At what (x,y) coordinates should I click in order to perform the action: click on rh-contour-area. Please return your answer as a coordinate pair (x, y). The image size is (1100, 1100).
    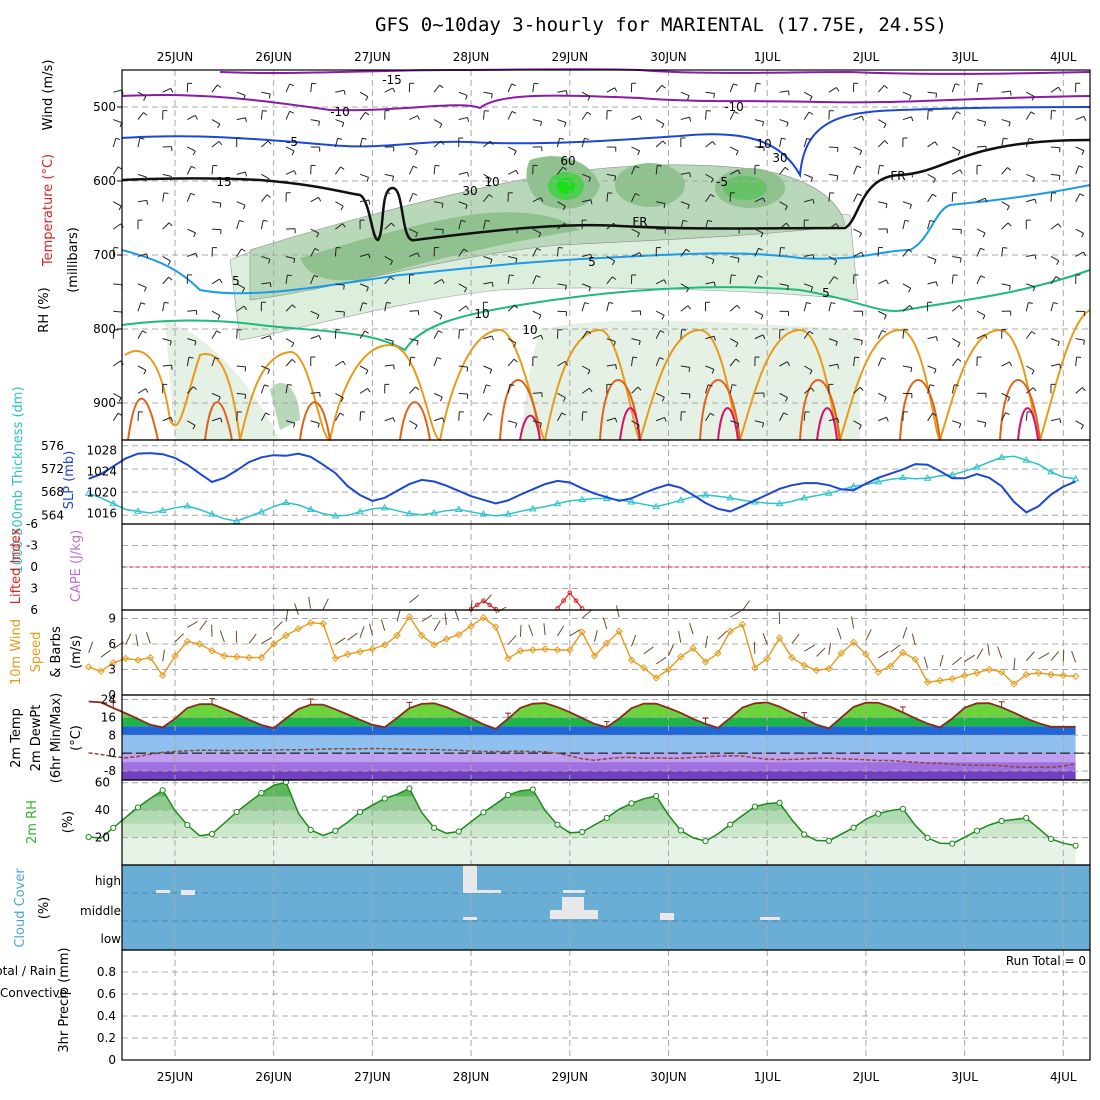
    Looking at the image, I should click on (285, 406).